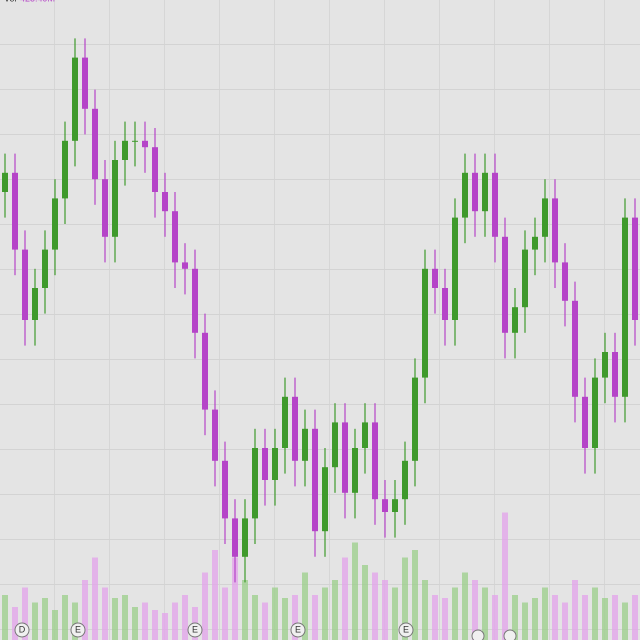 This screenshot has width=640, height=640. Describe the element at coordinates (22, 629) in the screenshot. I see `event-label: D` at that location.